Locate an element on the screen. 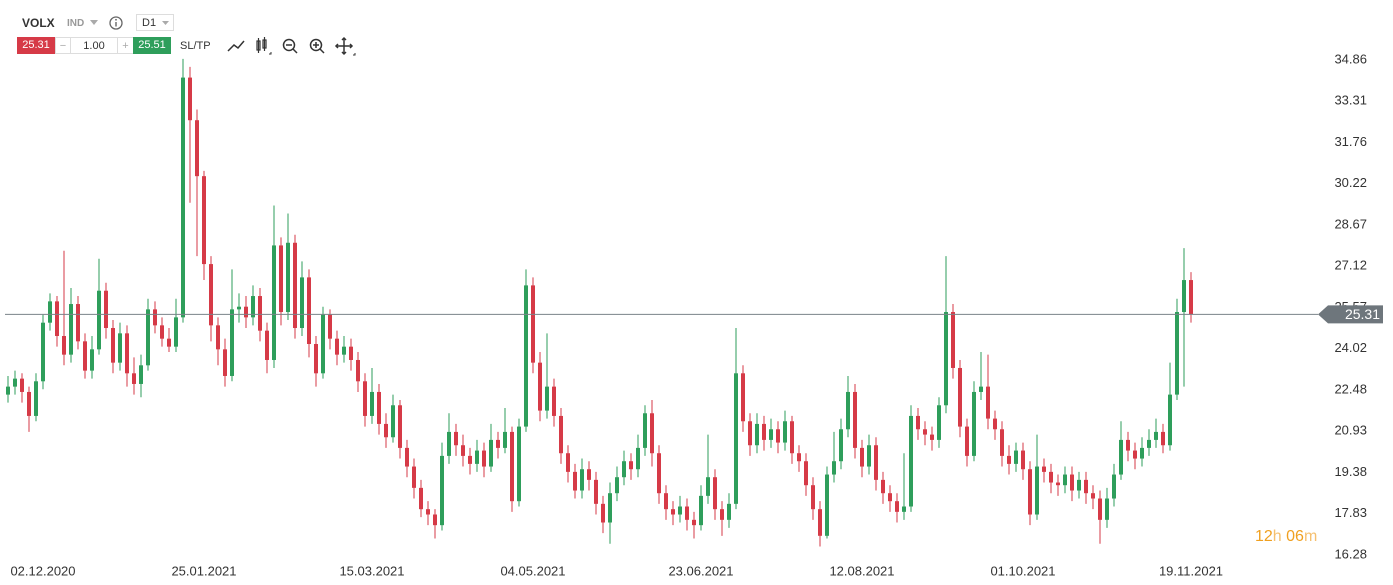 The image size is (1393, 585). timeframe-select: D1 is located at coordinates (155, 22).